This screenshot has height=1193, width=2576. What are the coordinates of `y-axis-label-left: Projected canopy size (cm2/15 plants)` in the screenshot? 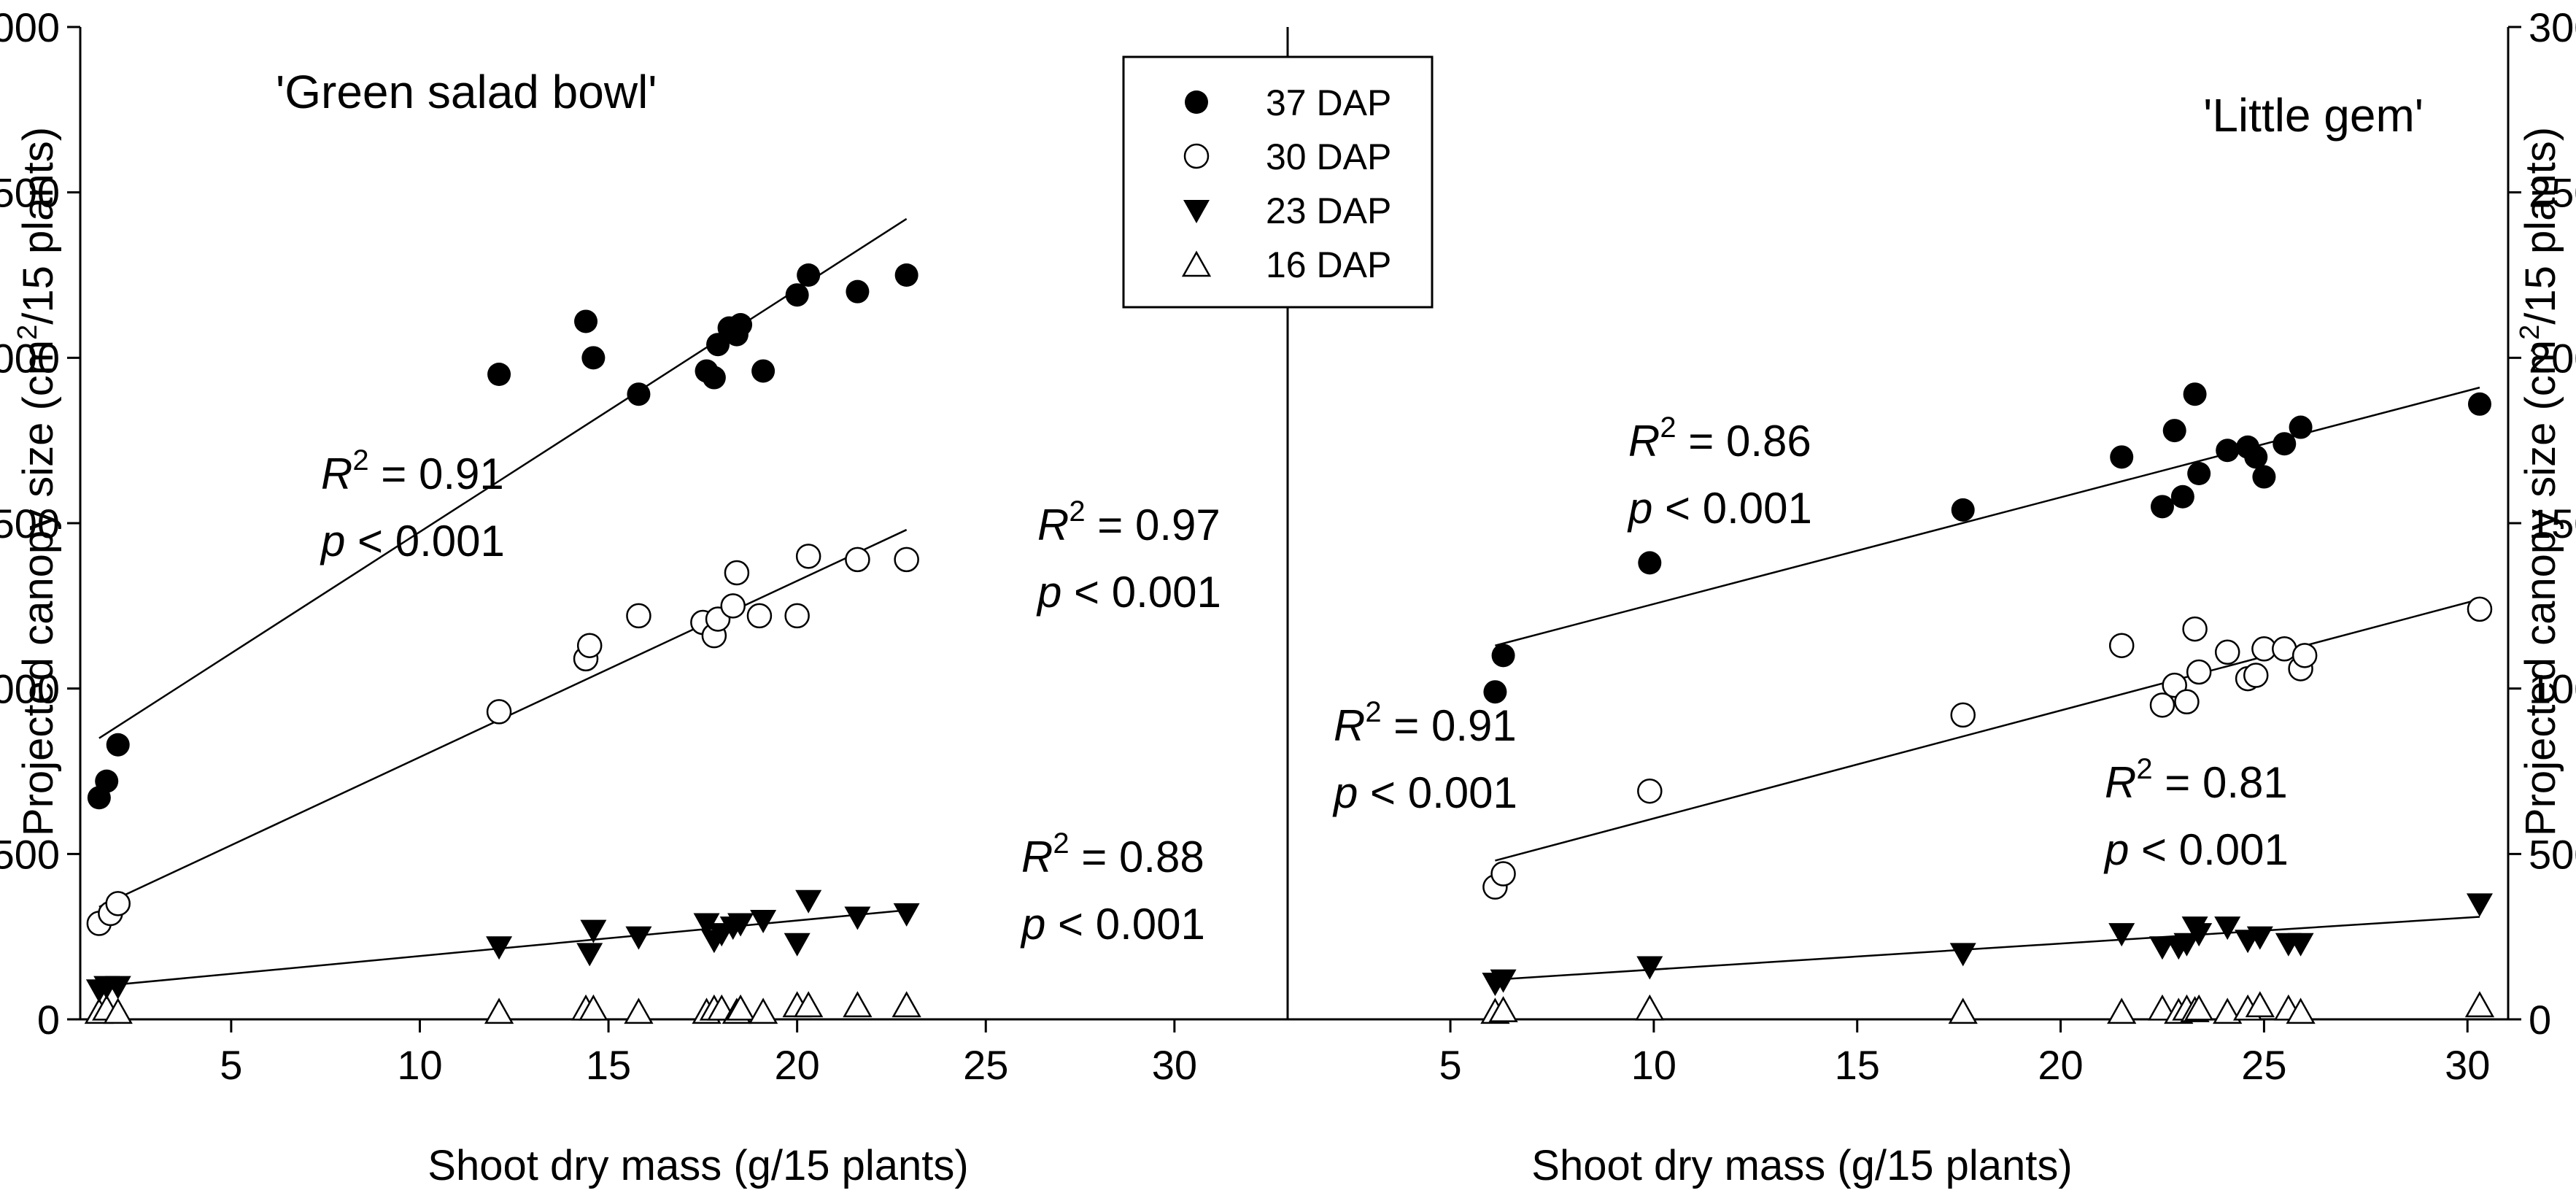 It's located at (37, 481).